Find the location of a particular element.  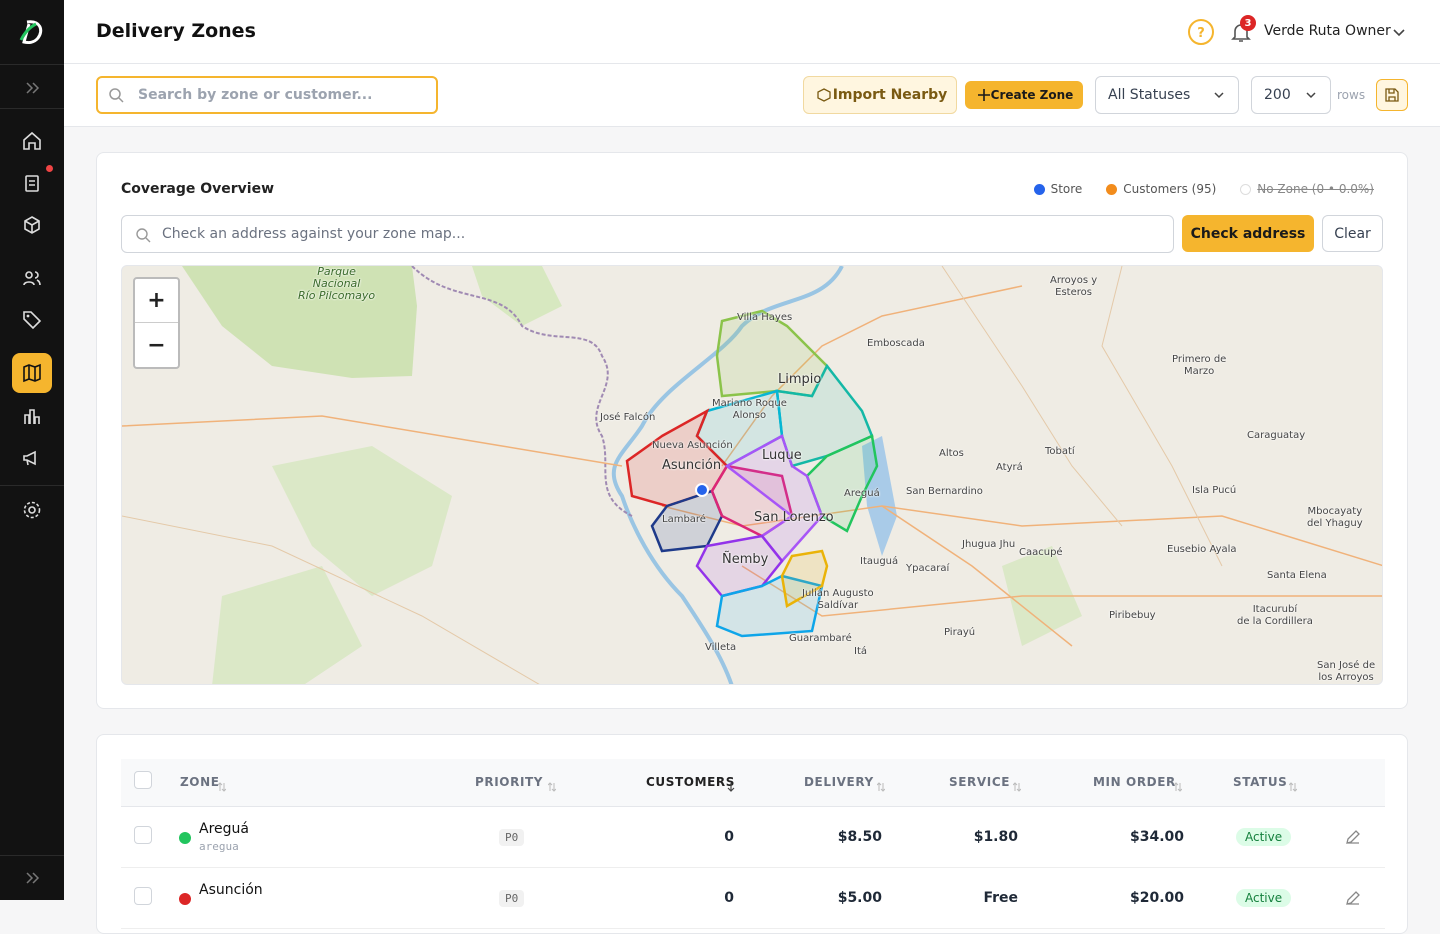

map-label: Altos is located at coordinates (951, 453).